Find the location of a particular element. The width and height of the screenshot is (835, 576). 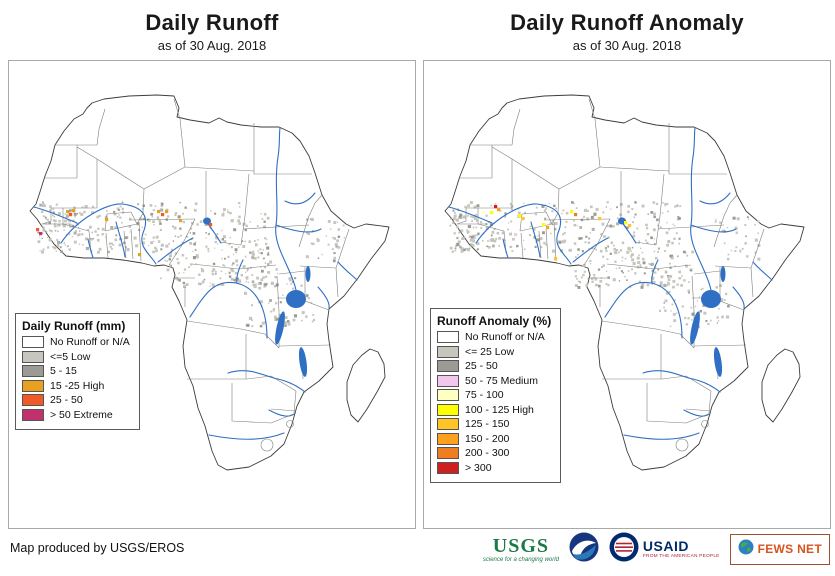

runoff-hotspot is located at coordinates (71, 215).